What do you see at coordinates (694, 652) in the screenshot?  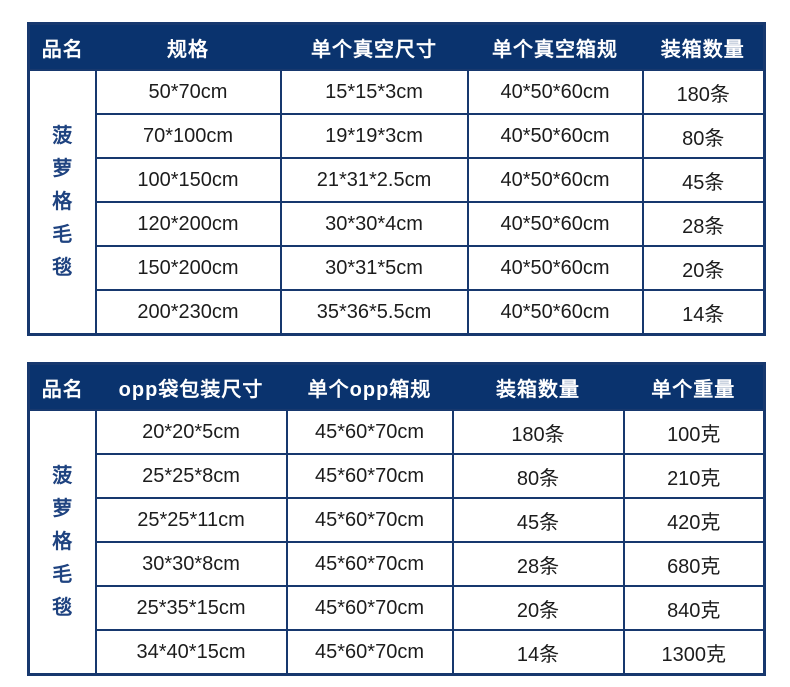 I see `spec-cell: 1300克` at bounding box center [694, 652].